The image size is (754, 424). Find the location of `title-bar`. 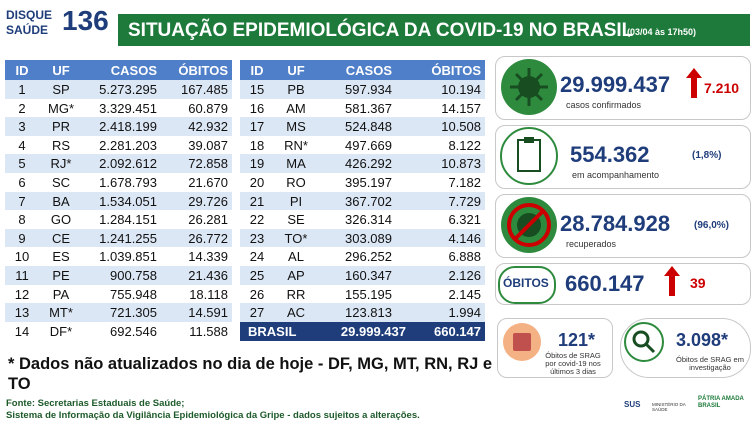

title-bar is located at coordinates (434, 30).